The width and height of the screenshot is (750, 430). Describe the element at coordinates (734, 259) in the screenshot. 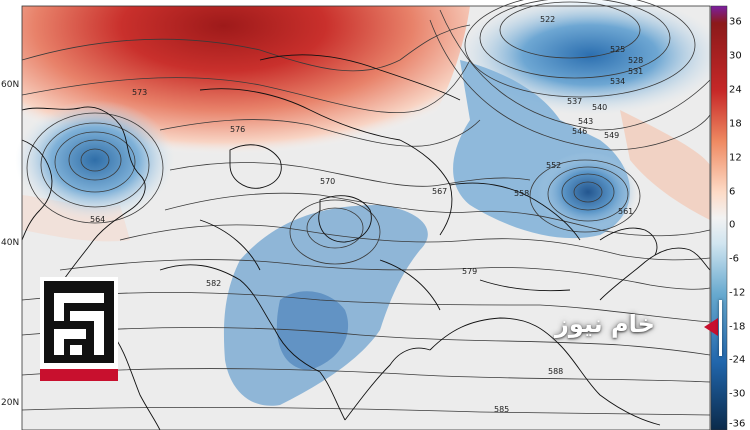

I see `colorbar-tick: -6` at that location.